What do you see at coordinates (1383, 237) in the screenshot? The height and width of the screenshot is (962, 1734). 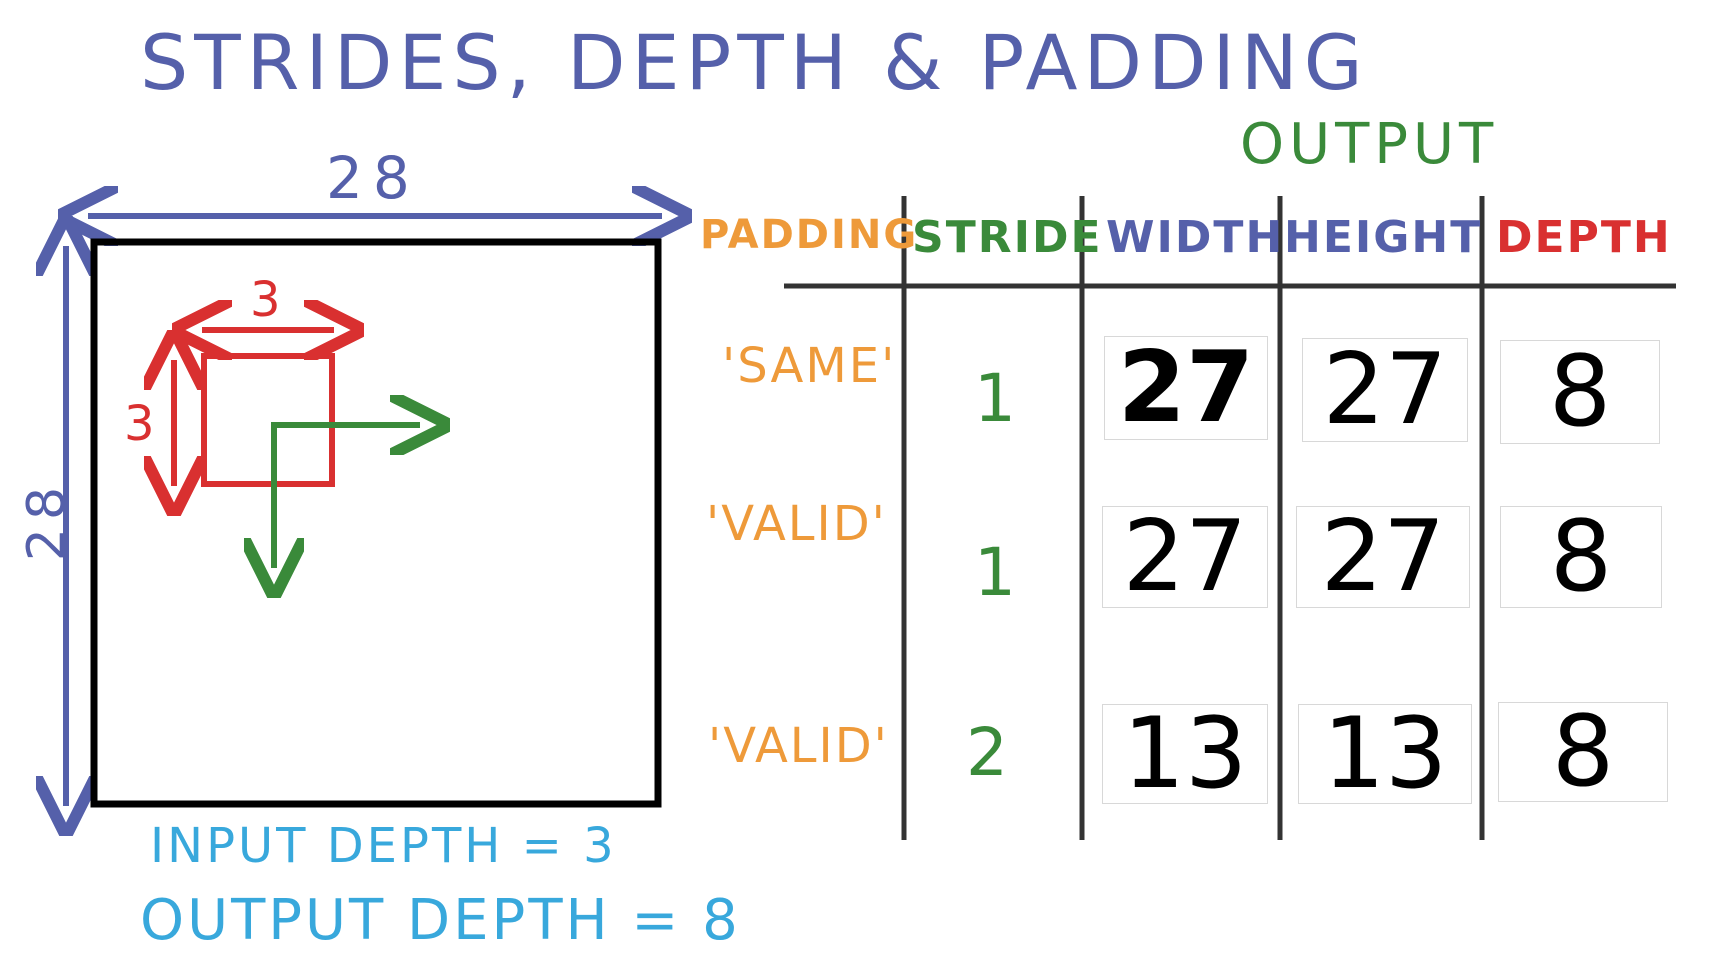 I see `column-header-height: HEIGHT` at bounding box center [1383, 237].